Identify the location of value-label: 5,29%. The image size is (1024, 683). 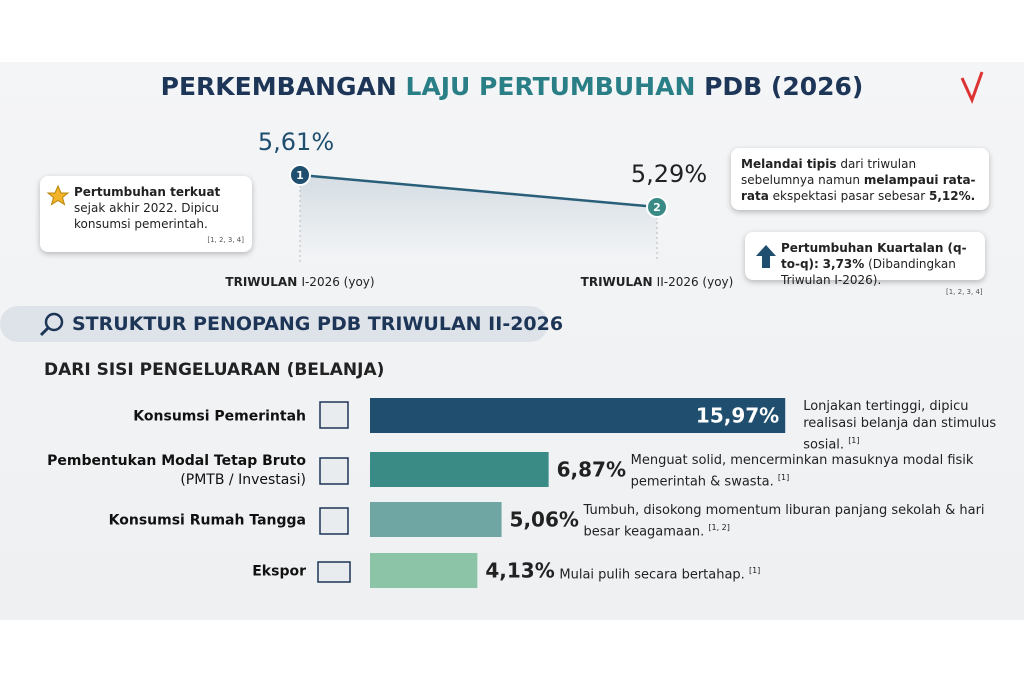
(669, 174).